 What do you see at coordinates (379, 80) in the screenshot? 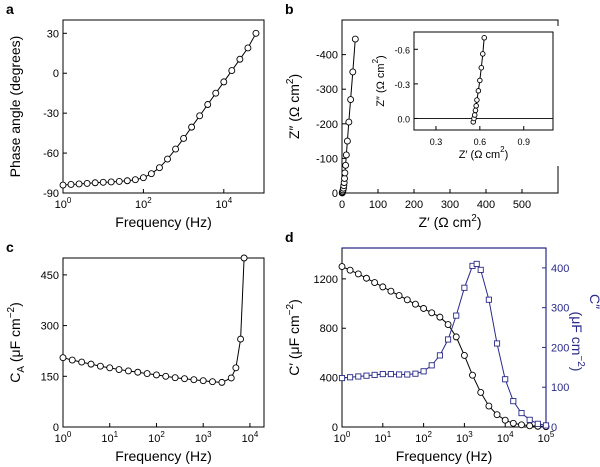
I see `inset-y-axis-label: Z″ (Ω cm2)` at bounding box center [379, 80].